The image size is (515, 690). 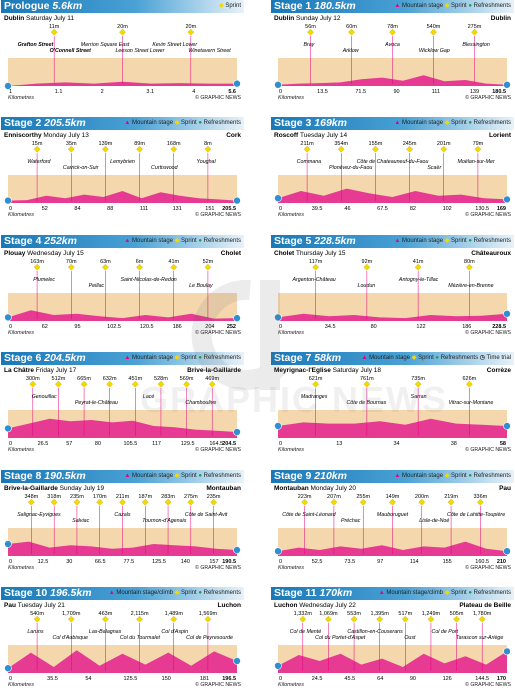 I want to click on stage-subtitle: Dublin Saturday July 11, so click(x=122, y=18).